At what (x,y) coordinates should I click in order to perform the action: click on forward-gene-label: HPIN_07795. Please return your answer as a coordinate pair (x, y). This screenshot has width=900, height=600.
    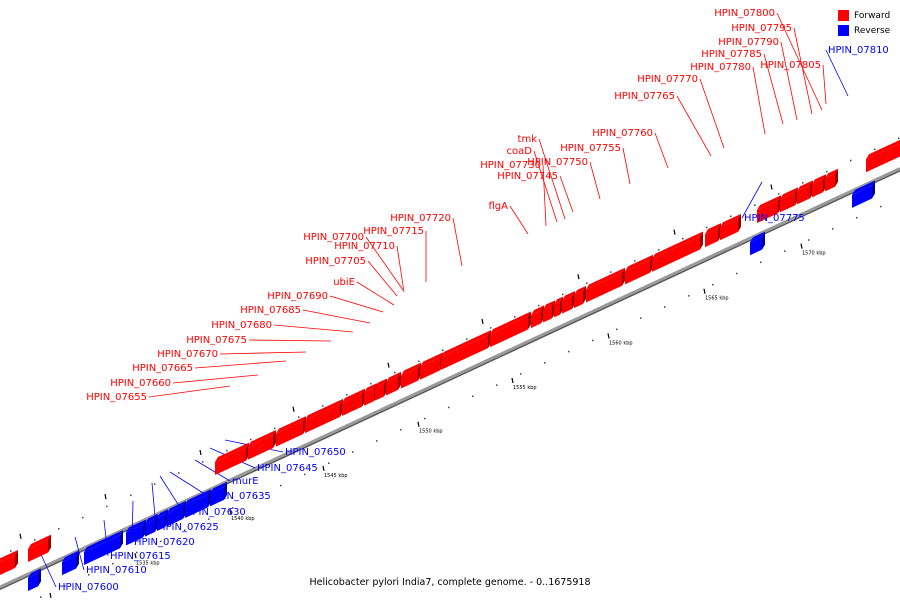
    Looking at the image, I should click on (761, 28).